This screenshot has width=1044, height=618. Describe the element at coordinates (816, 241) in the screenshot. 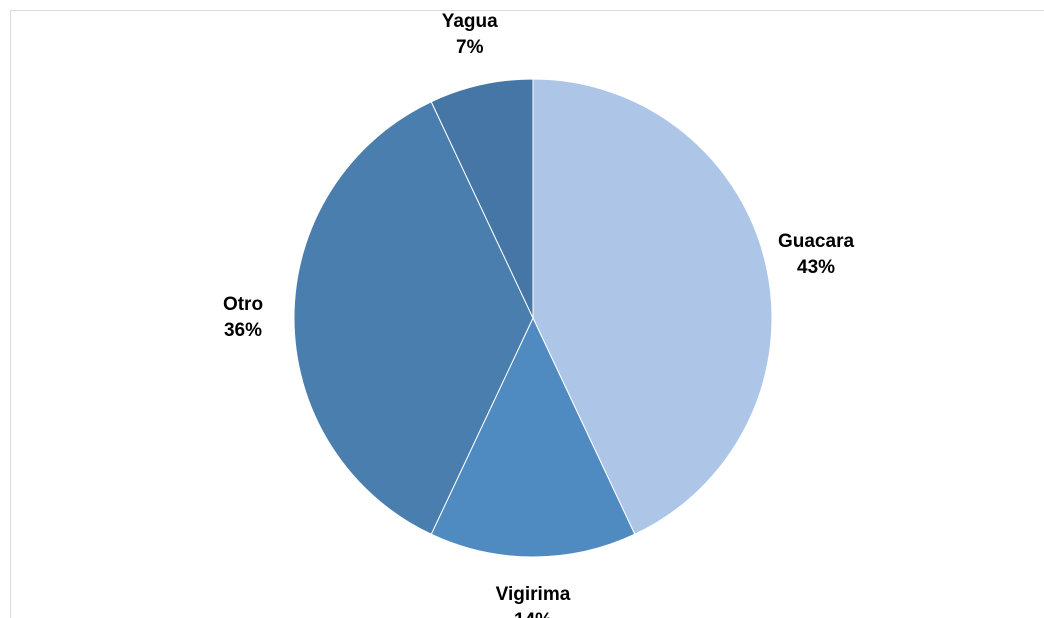

I see `slice-category-label: Guacara` at that location.